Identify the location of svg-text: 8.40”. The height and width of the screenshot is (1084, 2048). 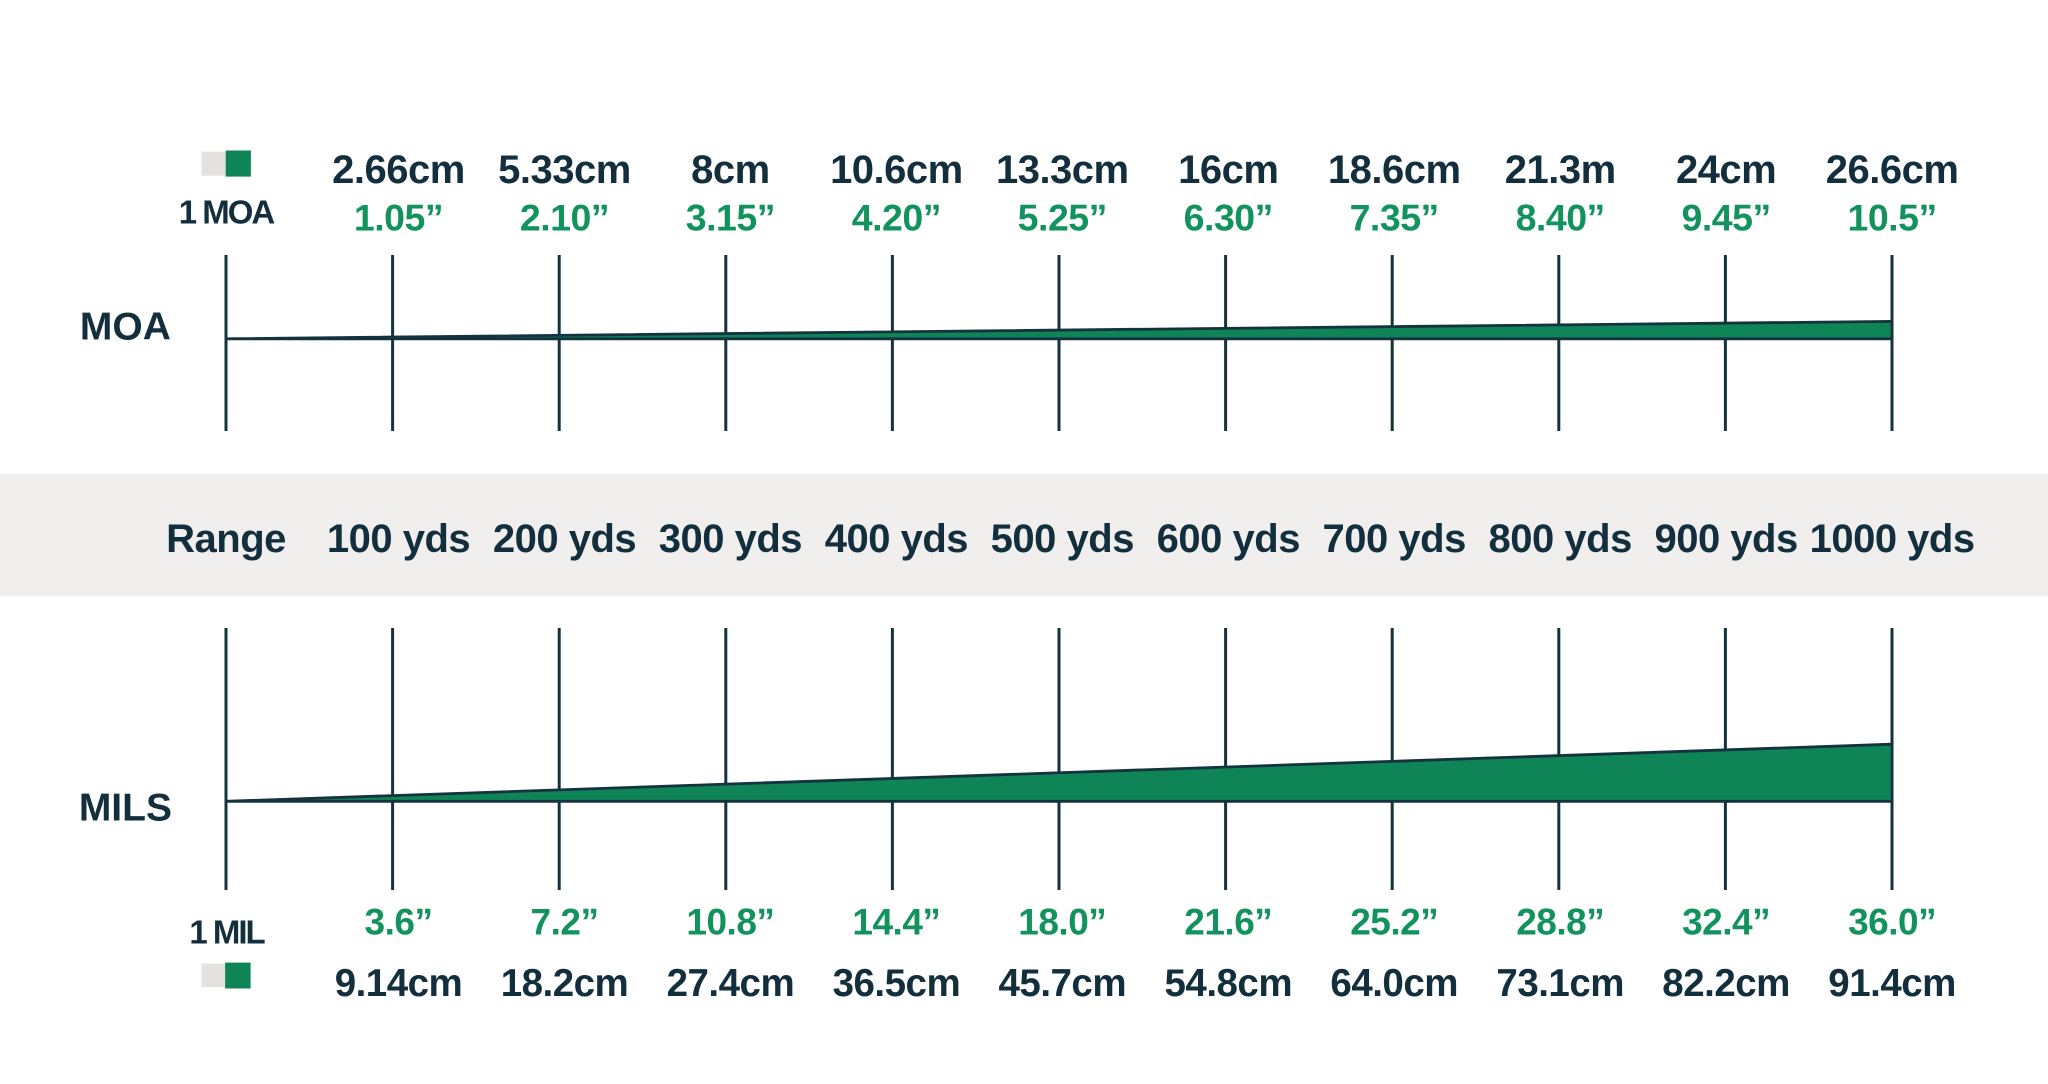
(1560, 218).